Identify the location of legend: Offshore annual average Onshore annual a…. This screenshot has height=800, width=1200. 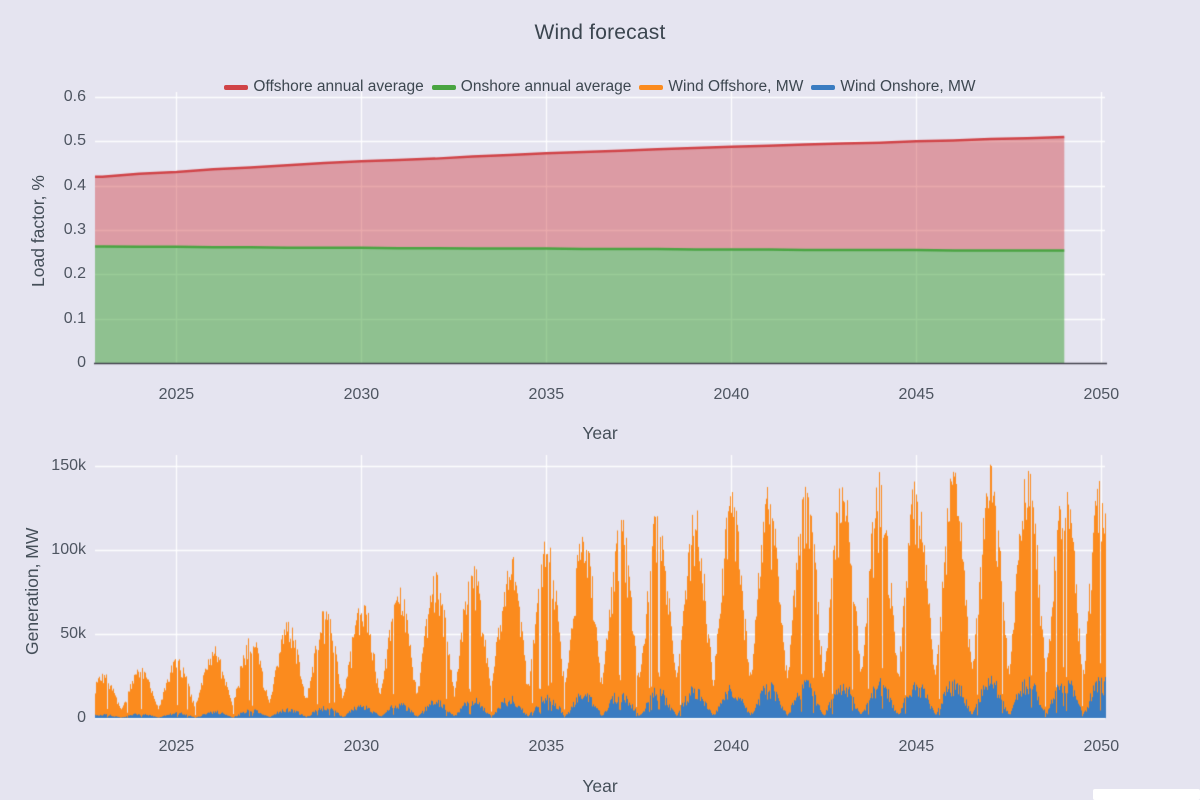
(600, 87).